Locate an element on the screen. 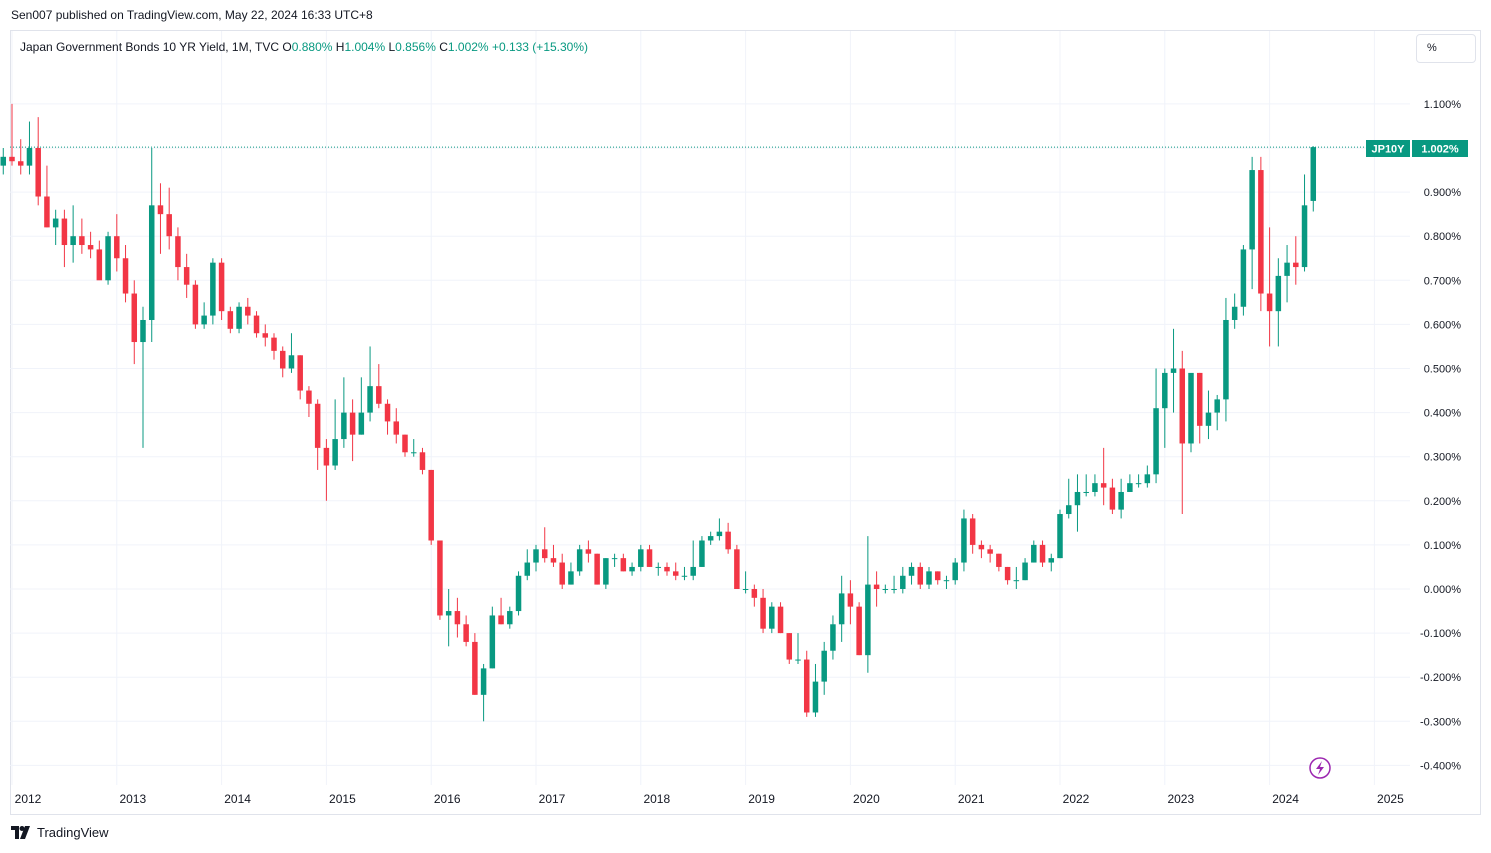 The height and width of the screenshot is (853, 1491). y-tick-label: 0.300% is located at coordinates (1443, 458).